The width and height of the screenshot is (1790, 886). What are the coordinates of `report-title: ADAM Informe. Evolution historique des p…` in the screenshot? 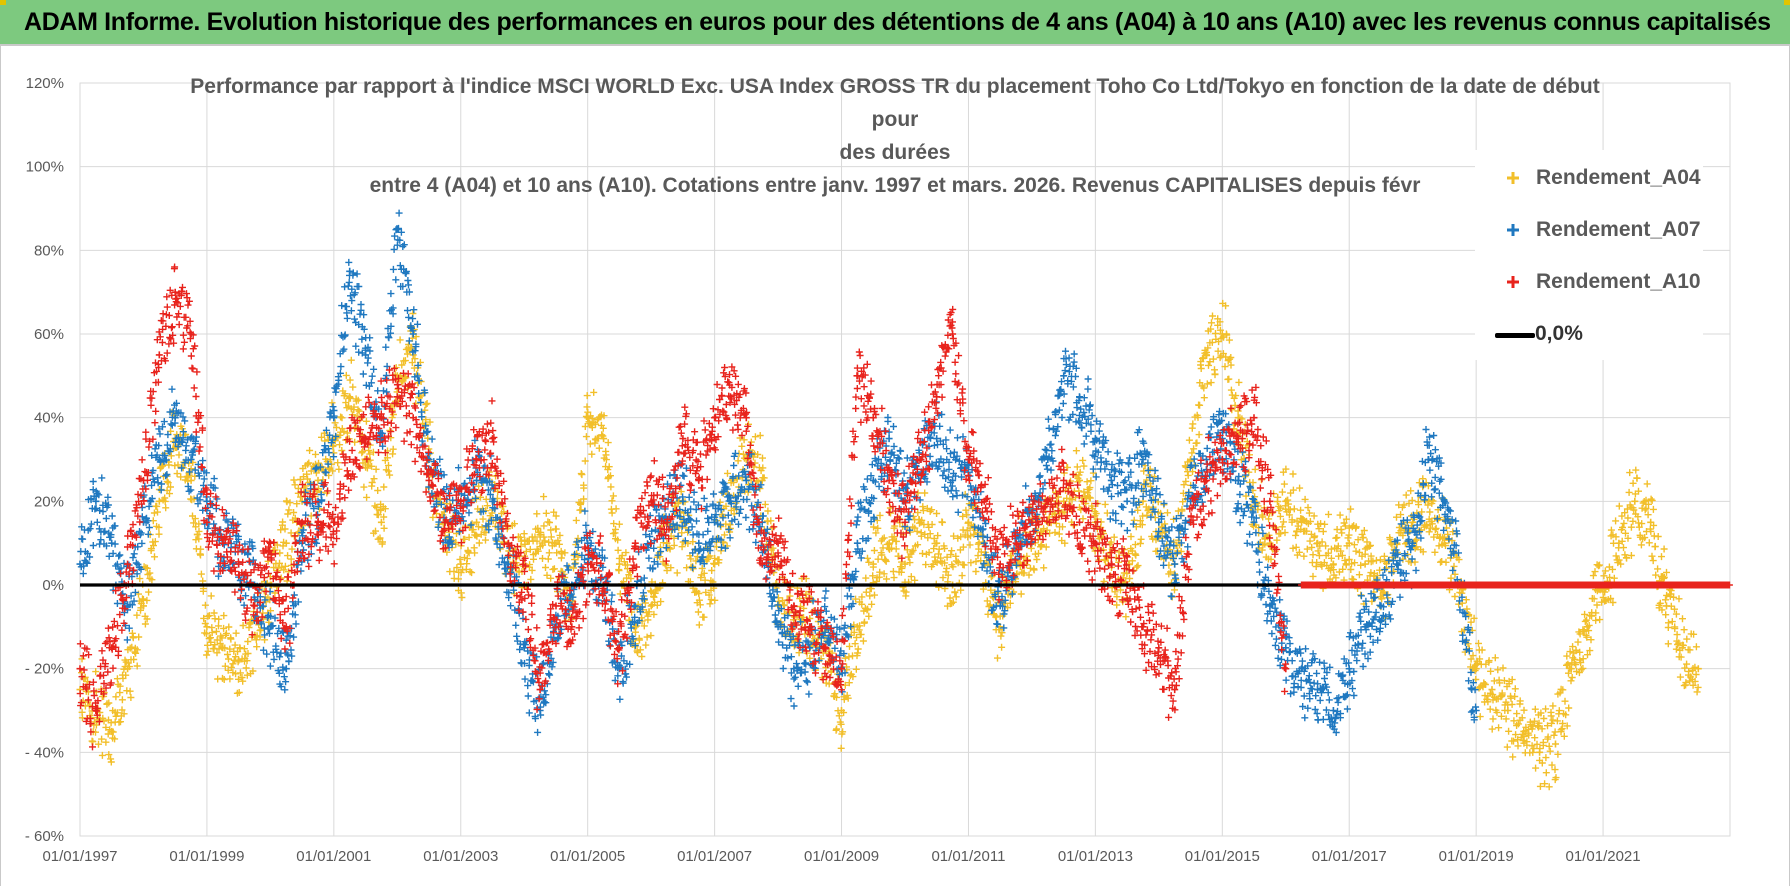 It's located at (897, 22).